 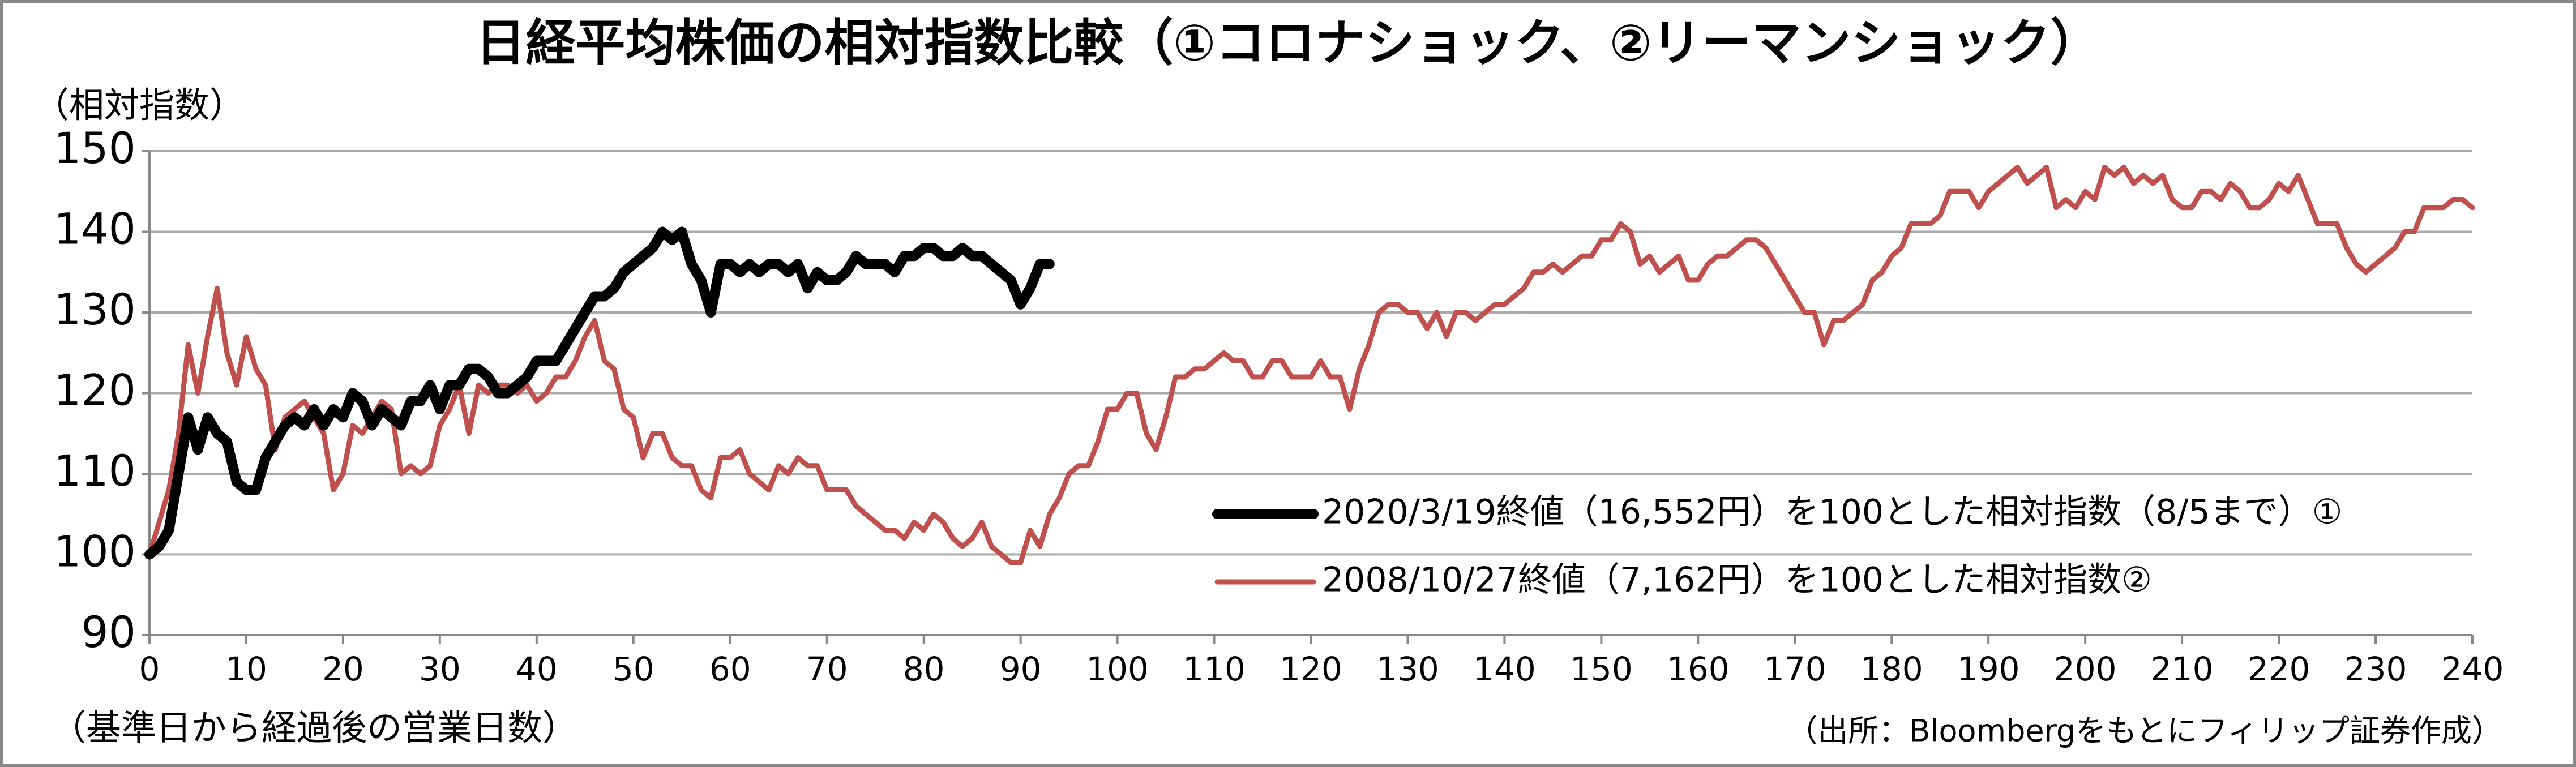 What do you see at coordinates (1288, 43) in the screenshot?
I see `chart-title: 日経平均株価の相対指数比較（①コロナショック、②リーマンショック）` at bounding box center [1288, 43].